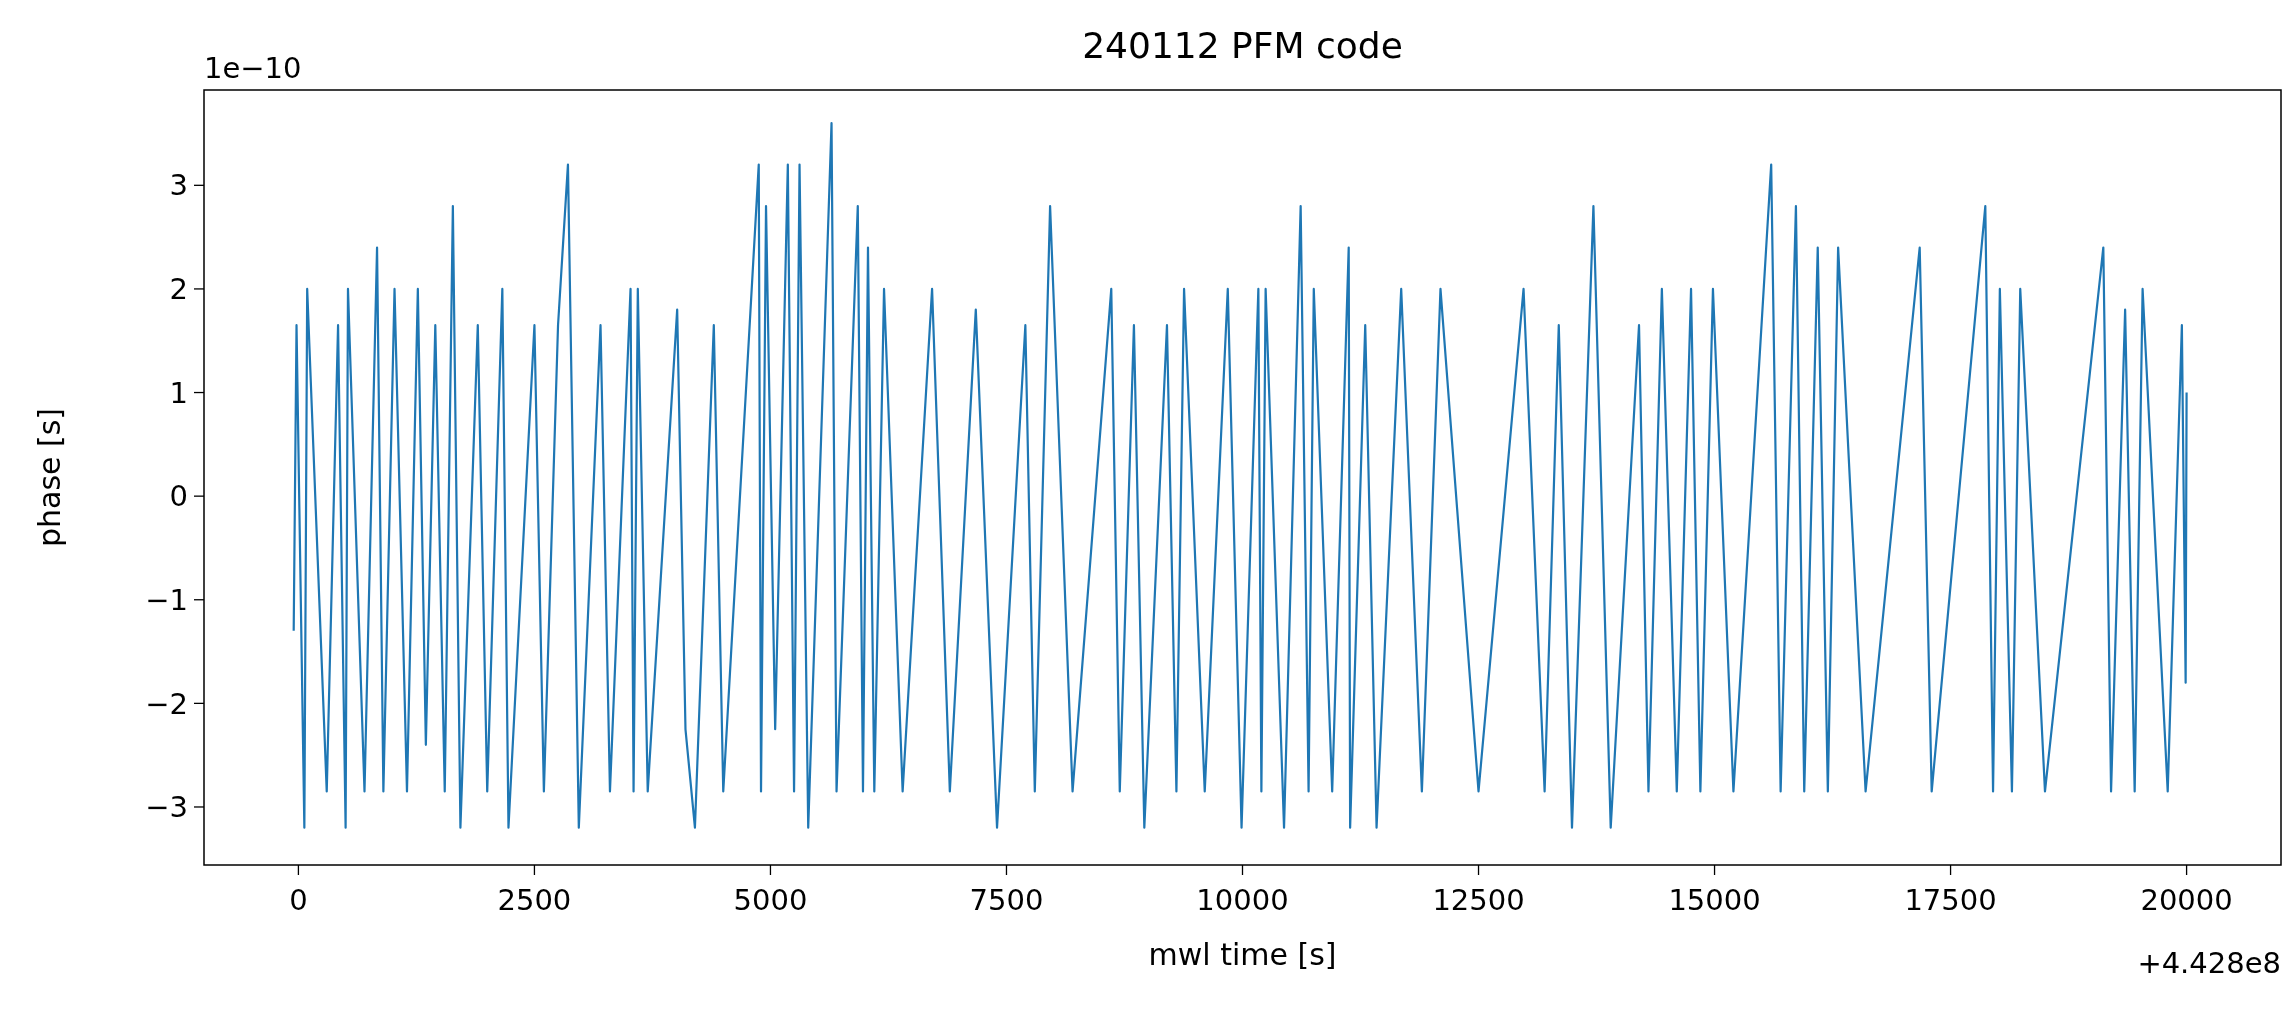 The image size is (2285, 1014). What do you see at coordinates (178, 289) in the screenshot?
I see `y-tick-label: 2` at bounding box center [178, 289].